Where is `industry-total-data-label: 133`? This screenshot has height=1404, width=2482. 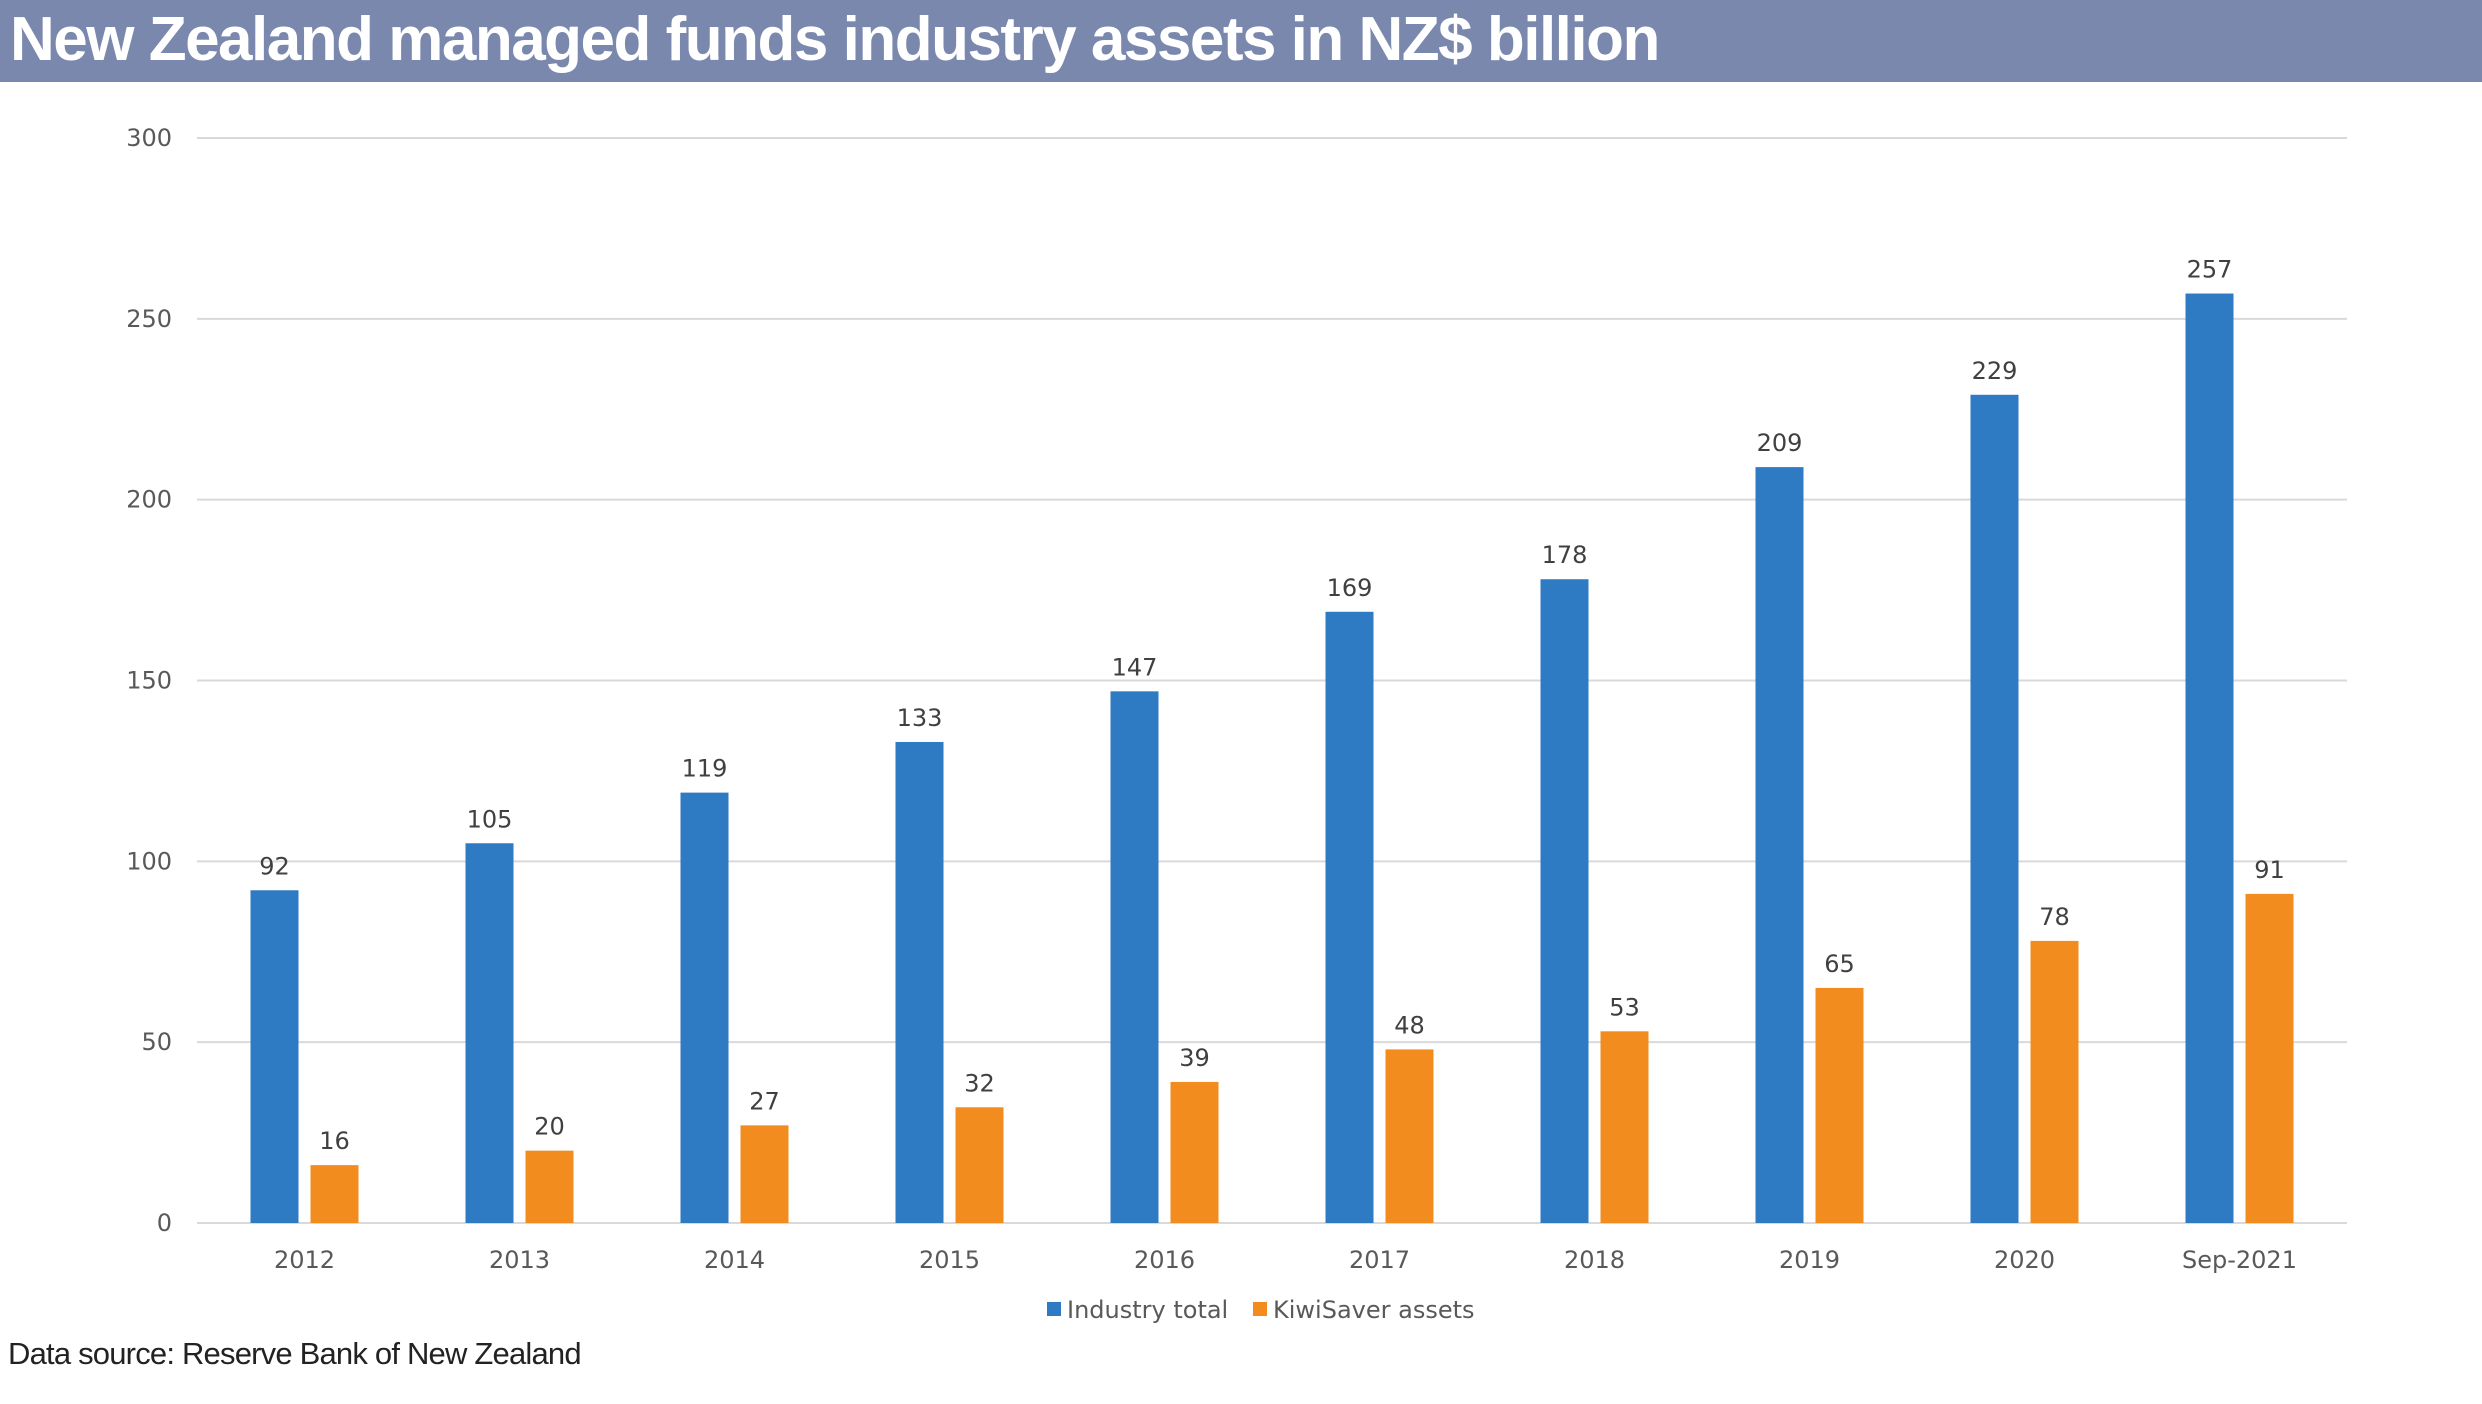
industry-total-data-label: 133 is located at coordinates (920, 718).